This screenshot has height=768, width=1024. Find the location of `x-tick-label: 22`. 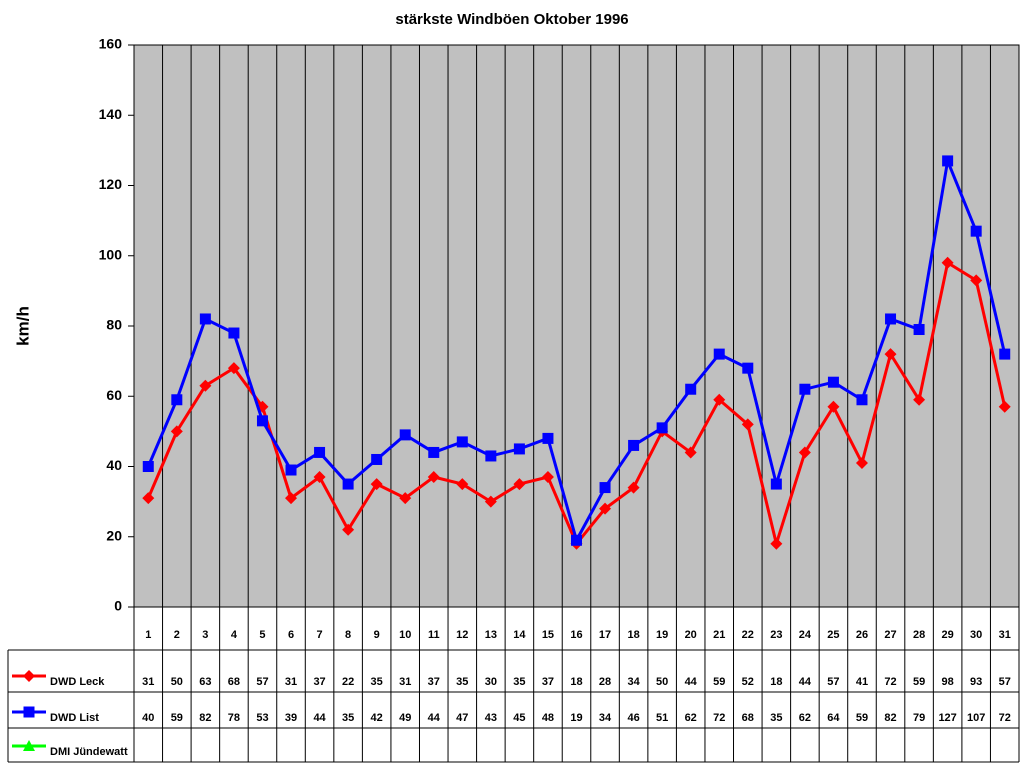

x-tick-label: 22 is located at coordinates (748, 635).